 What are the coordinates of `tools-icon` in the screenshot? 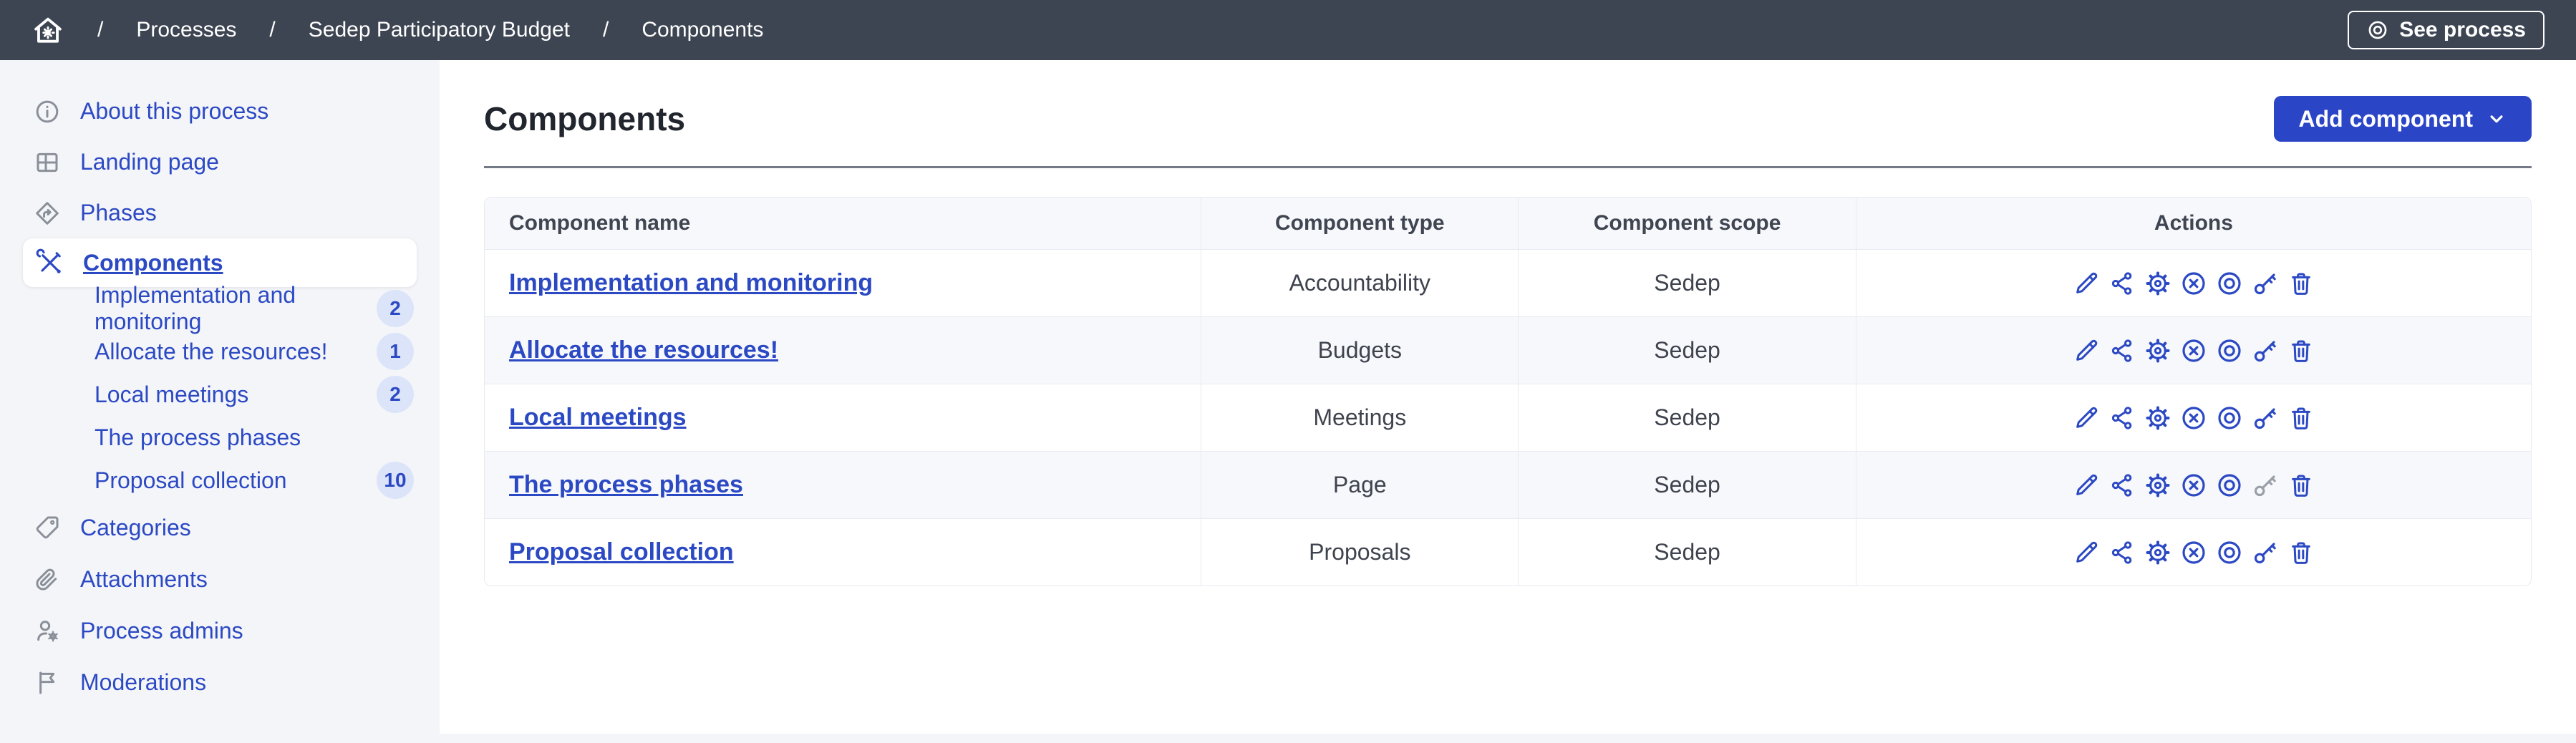 It's located at (50, 262).